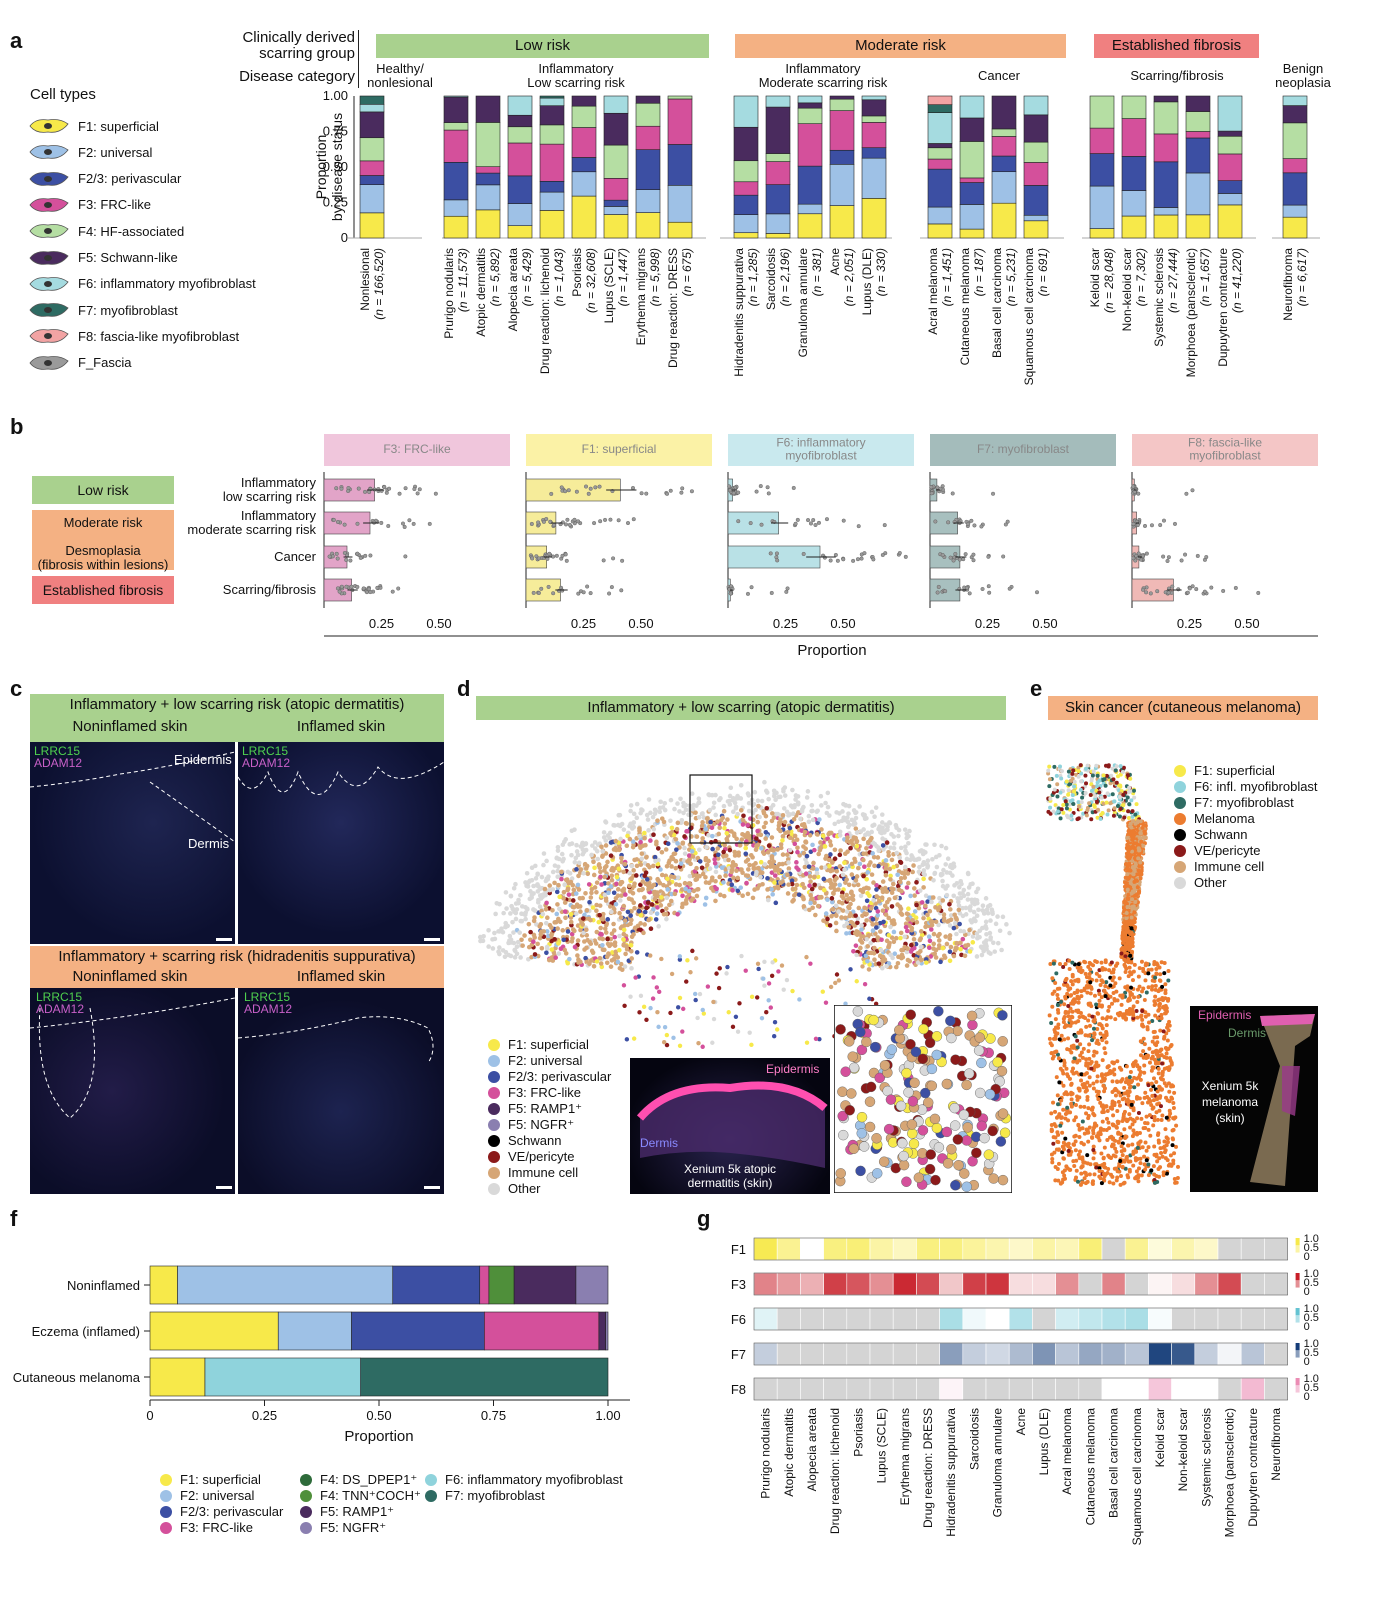 Image resolution: width=1382 pixels, height=1618 pixels. What do you see at coordinates (494, 1172) in the screenshot?
I see `legend-swatch` at bounding box center [494, 1172].